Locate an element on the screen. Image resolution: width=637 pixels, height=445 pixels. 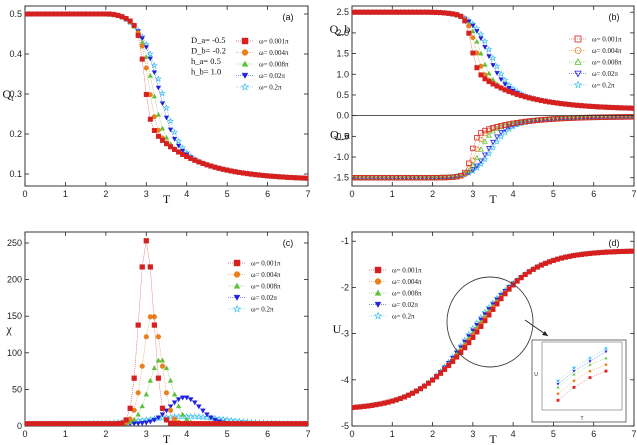
x-tick-label: 4 is located at coordinates (513, 194).